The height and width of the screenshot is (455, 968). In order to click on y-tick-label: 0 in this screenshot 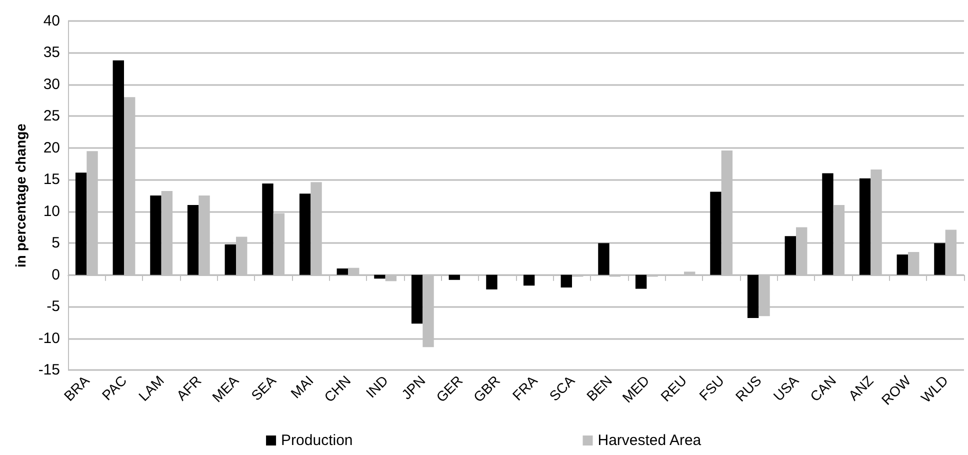, I will do `click(56, 275)`.